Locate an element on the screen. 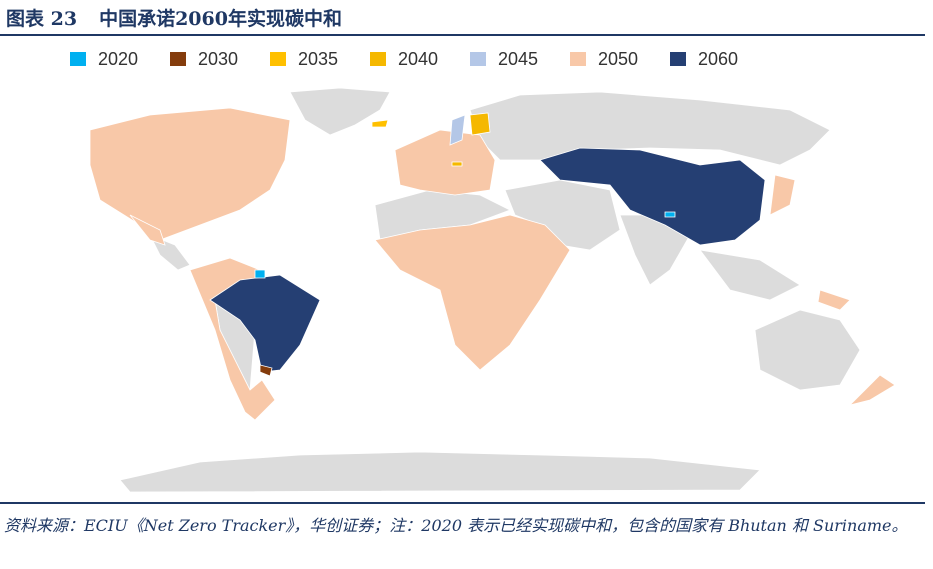  top-rule is located at coordinates (462, 35).